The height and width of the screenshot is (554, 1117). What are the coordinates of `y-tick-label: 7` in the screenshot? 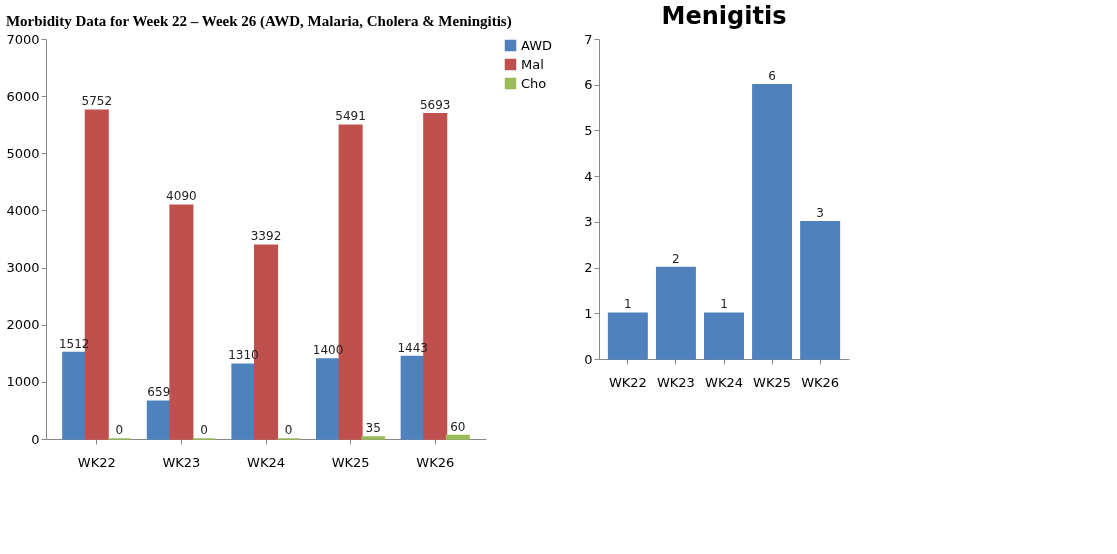 It's located at (588, 39).